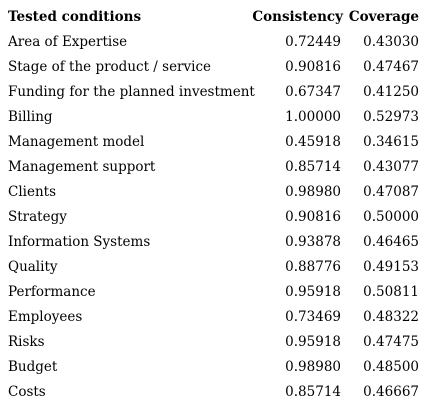 Image resolution: width=426 pixels, height=408 pixels. What do you see at coordinates (391, 217) in the screenshot?
I see `coverage-cell: 0.50000` at bounding box center [391, 217].